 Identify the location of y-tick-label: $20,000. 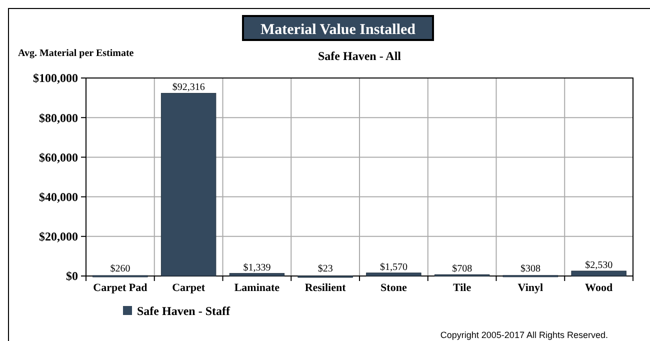
(58, 237).